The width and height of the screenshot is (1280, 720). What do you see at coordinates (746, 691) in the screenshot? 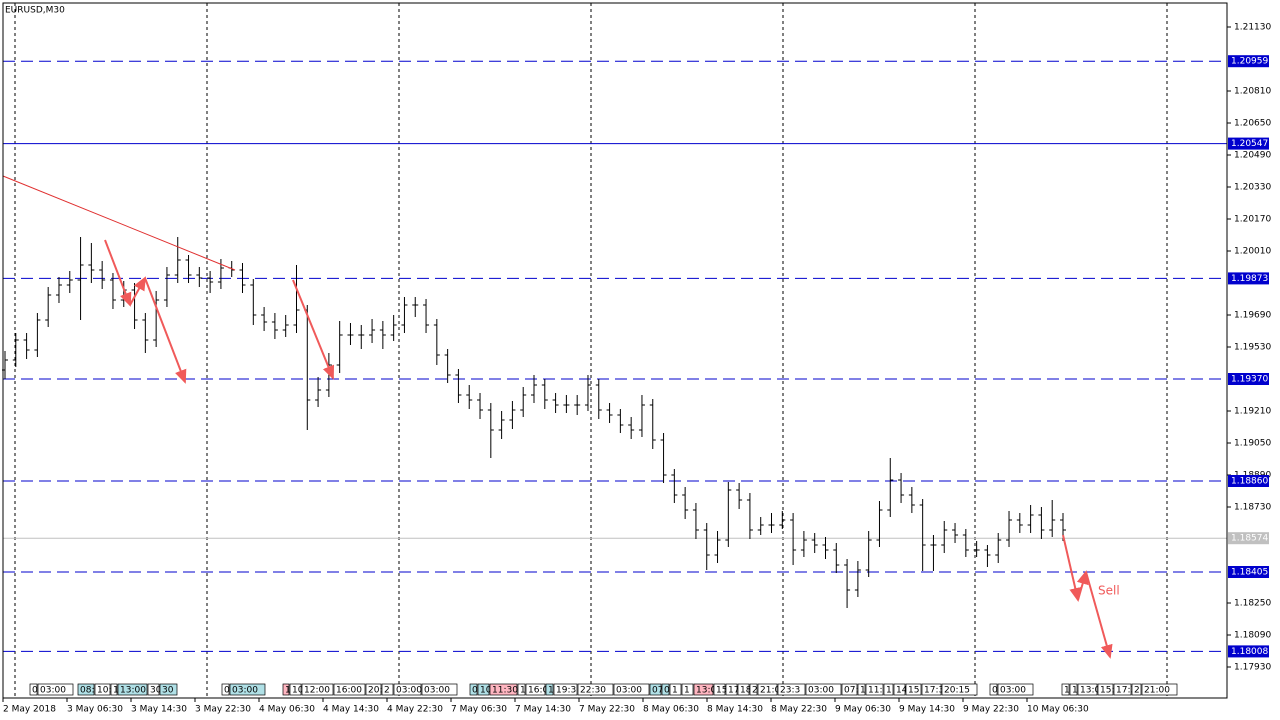
I see `event-tag-label: 18` at bounding box center [746, 691].